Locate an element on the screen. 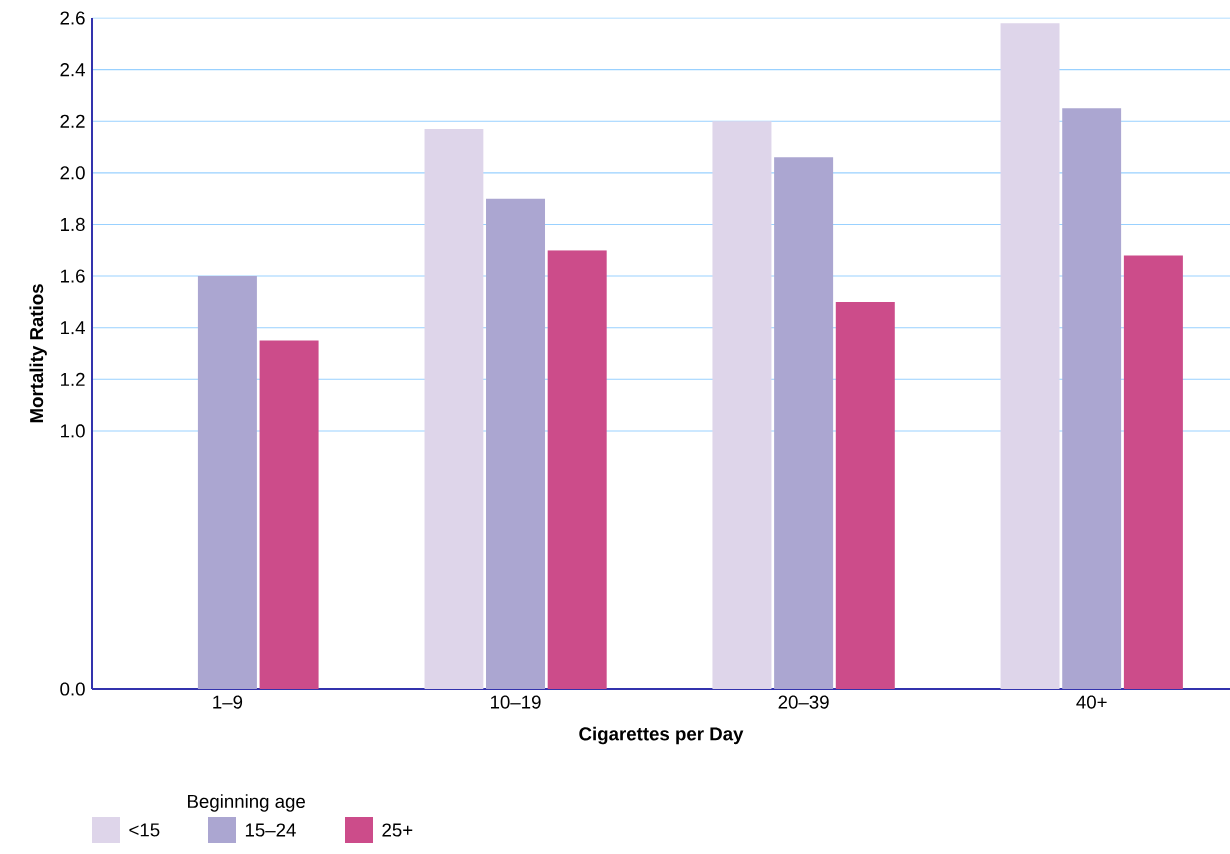 The height and width of the screenshot is (854, 1230). y-tick-label: 1.6 is located at coordinates (72, 276).